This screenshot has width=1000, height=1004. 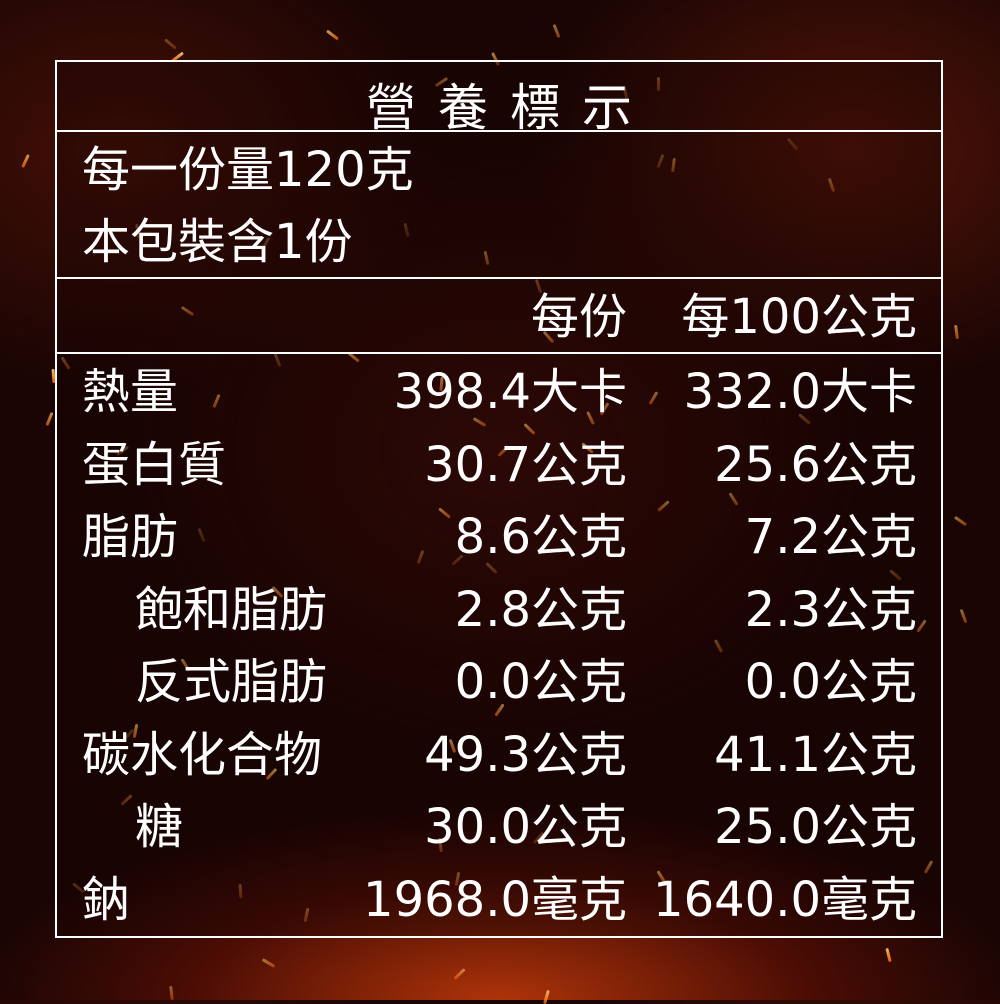 I want to click on per-serving-value: 49.3公克, so click(x=525, y=754).